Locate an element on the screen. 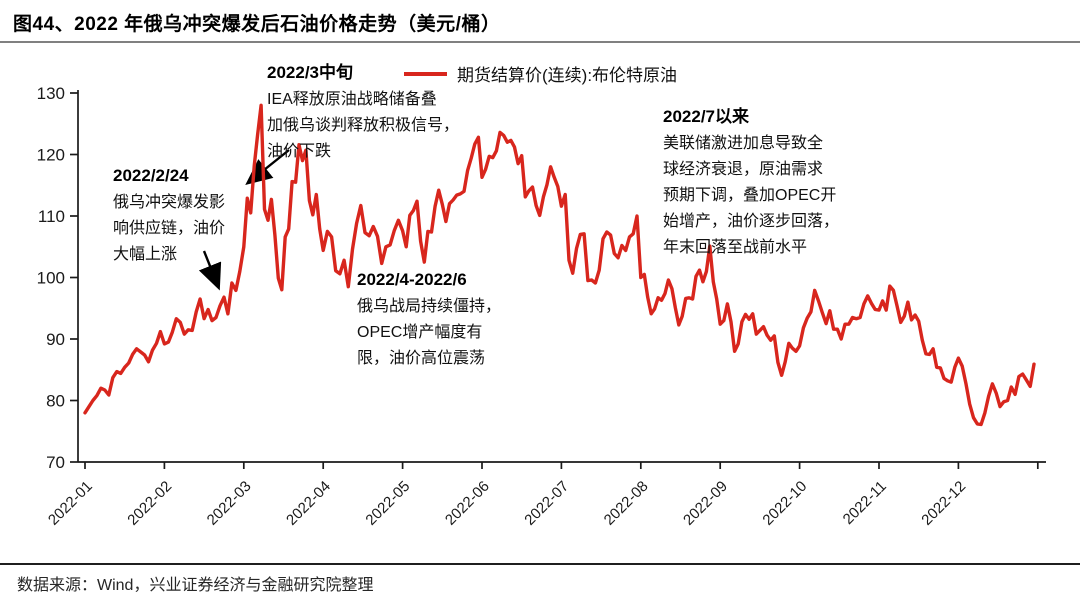  y-tick-label: 120 is located at coordinates (51, 155).